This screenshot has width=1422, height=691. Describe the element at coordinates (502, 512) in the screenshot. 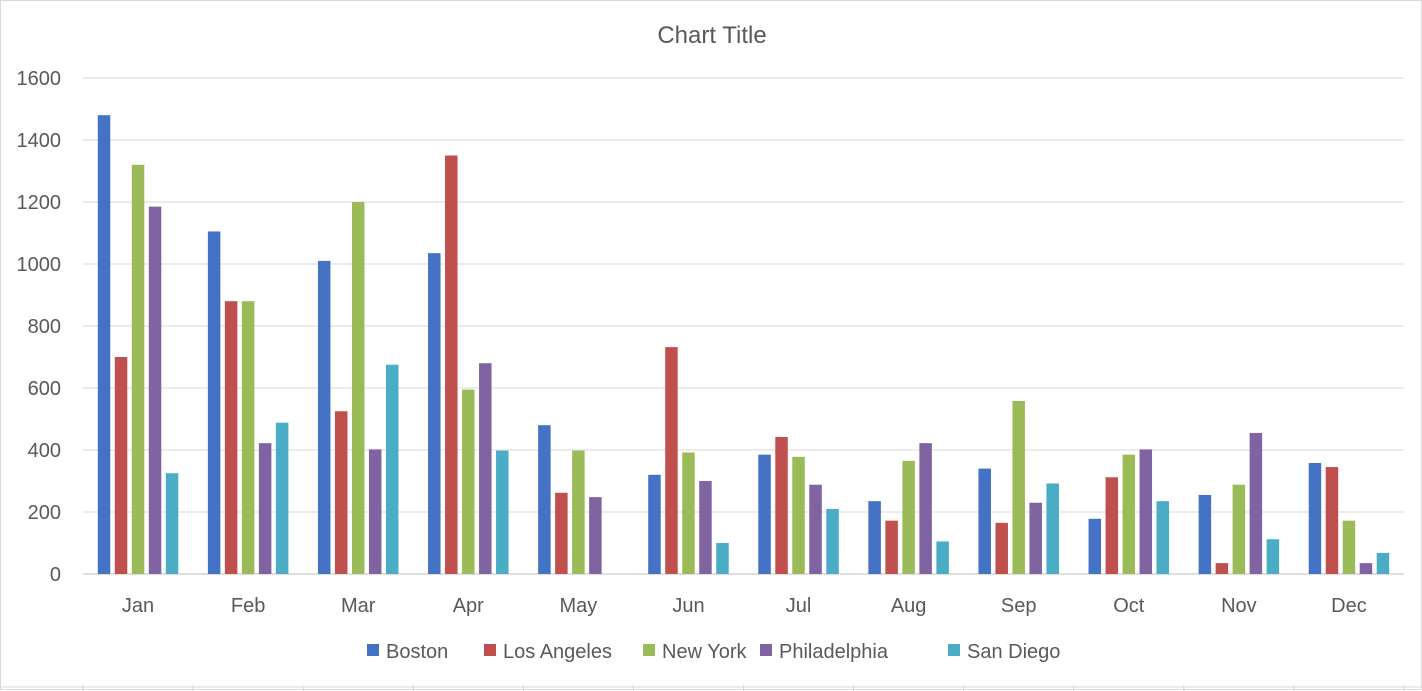

I see `bar-san-diego-apr` at that location.